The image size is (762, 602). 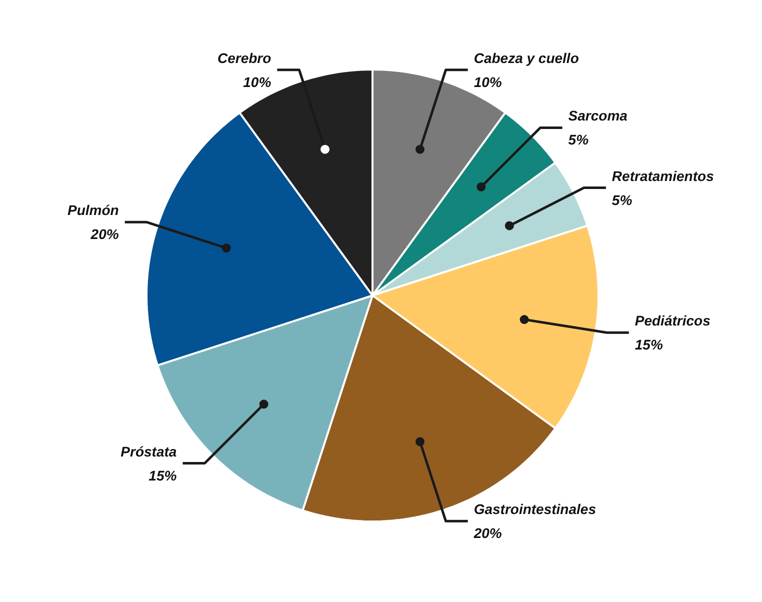 I want to click on slice-label: Retratamientos, so click(x=663, y=176).